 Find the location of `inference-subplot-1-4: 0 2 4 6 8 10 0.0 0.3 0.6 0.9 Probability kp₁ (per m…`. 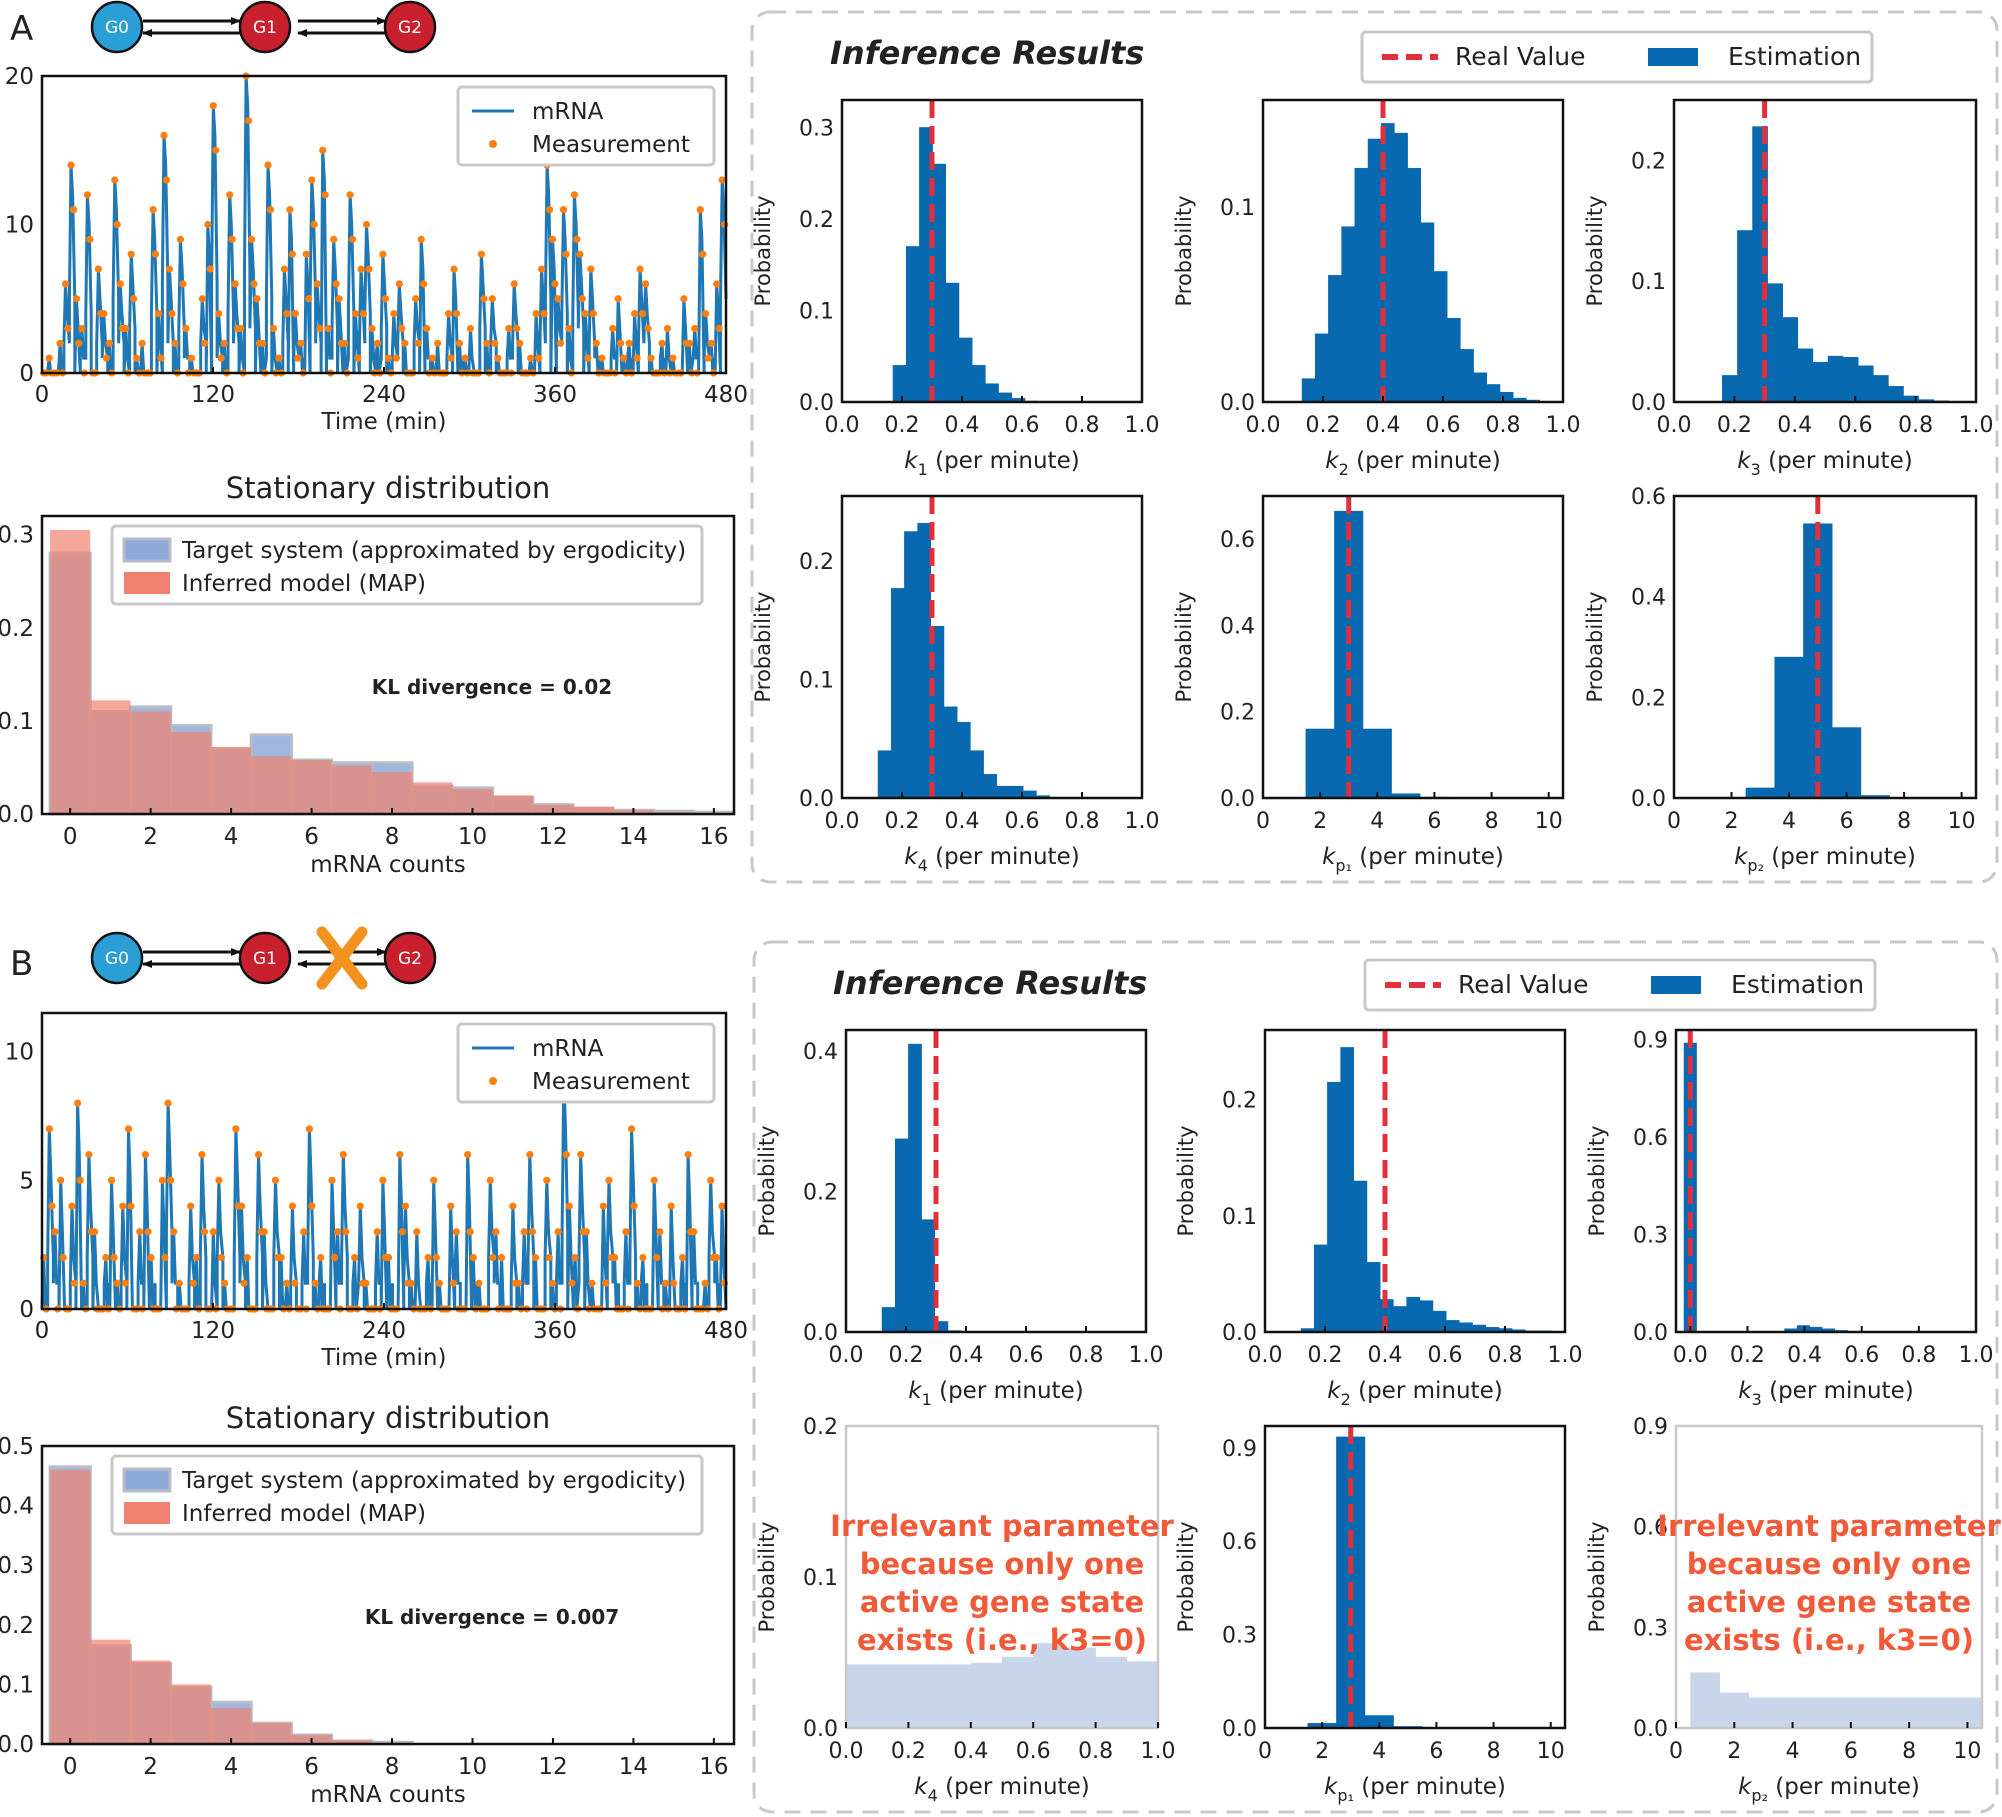

inference-subplot-1-4: 0 2 4 6 8 10 0.0 0.3 0.6 0.9 Probability kp₁ (per m… is located at coordinates (1370, 1614).